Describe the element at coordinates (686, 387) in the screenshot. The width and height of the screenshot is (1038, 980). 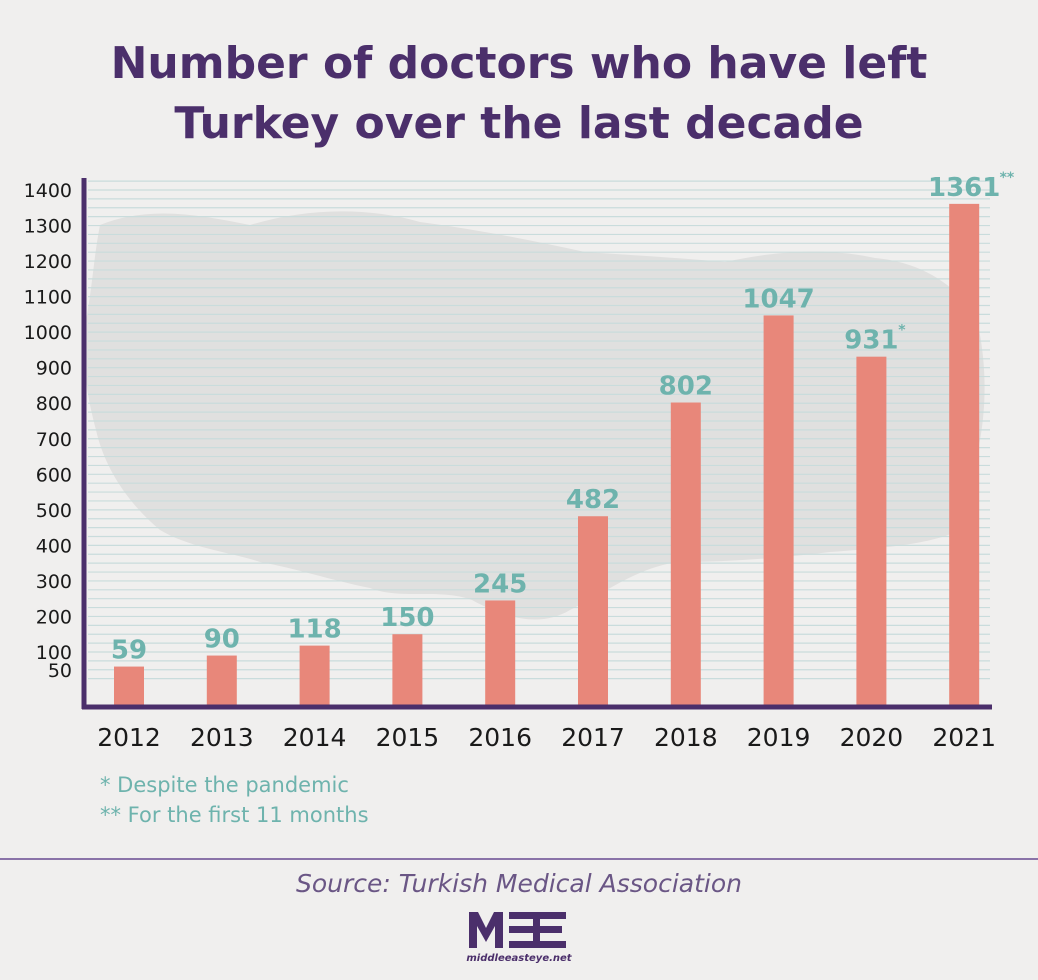
I see `value-label-2018: 802` at that location.